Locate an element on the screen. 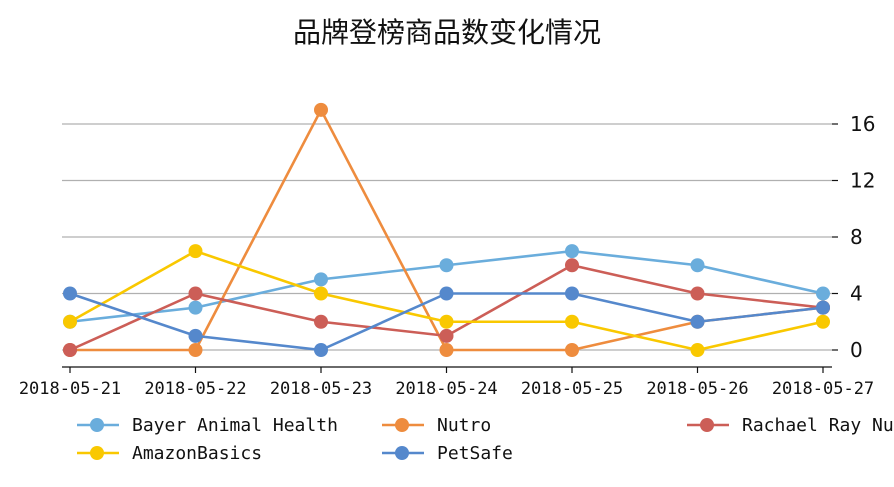  legend-label: Rachael Ray Nutrish is located at coordinates (818, 425).